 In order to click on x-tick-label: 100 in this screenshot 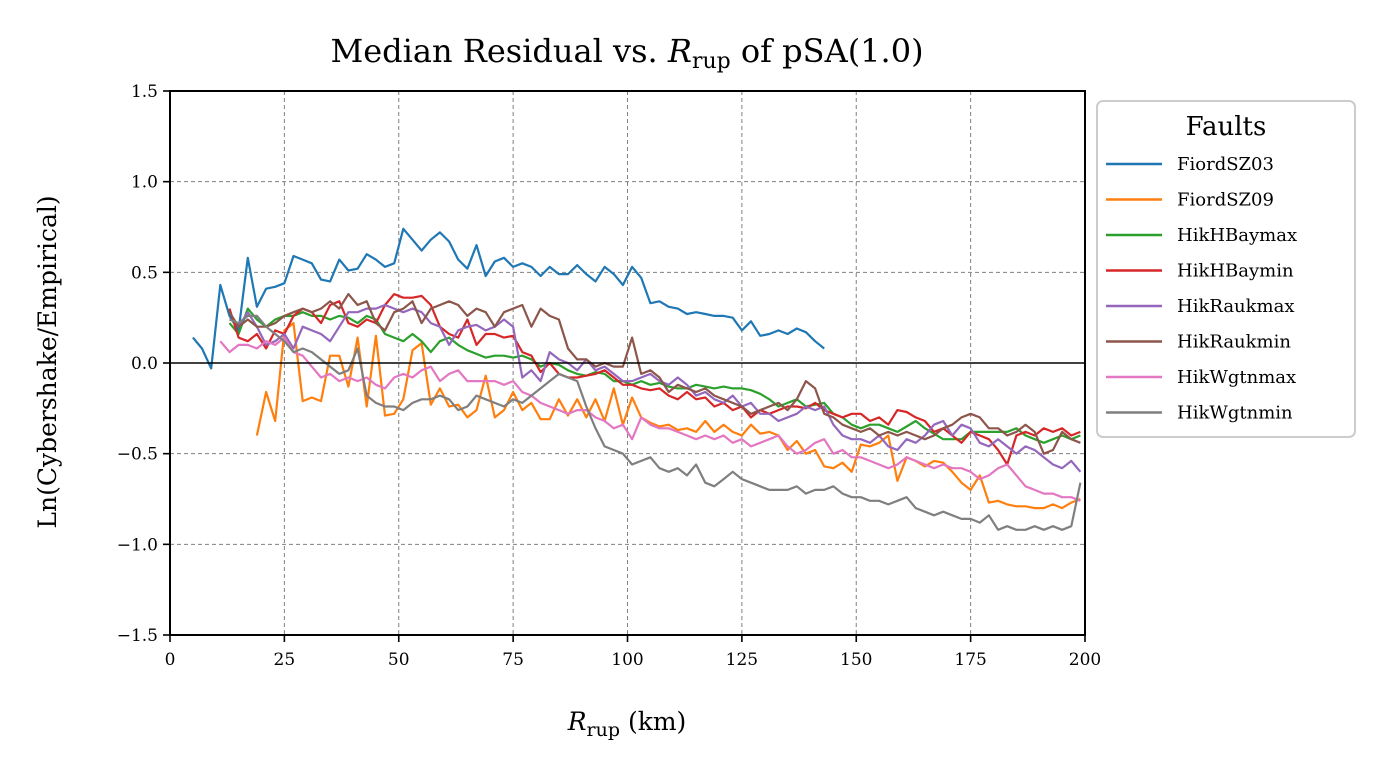, I will do `click(627, 660)`.